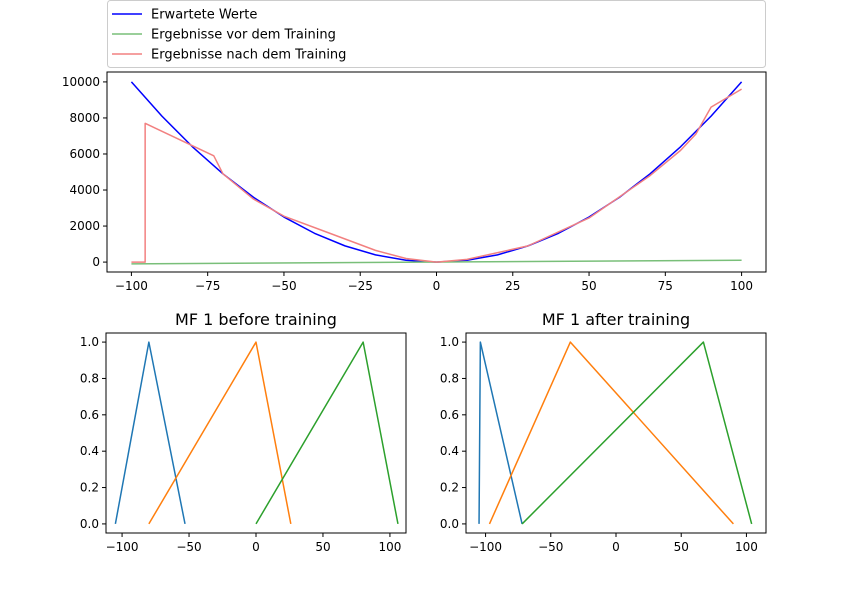 The width and height of the screenshot is (850, 600). I want to click on y-tick-label: 6000, so click(84, 154).